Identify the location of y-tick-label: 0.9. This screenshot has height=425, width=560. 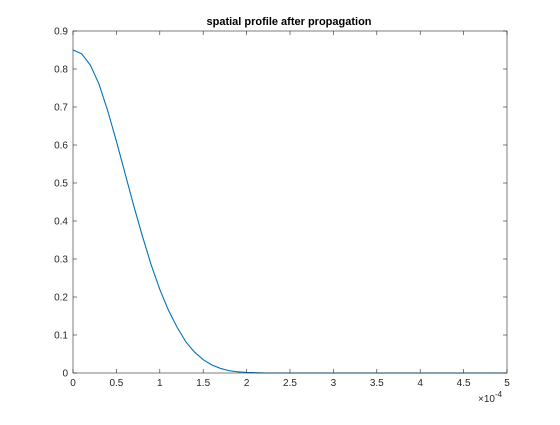
(61, 32).